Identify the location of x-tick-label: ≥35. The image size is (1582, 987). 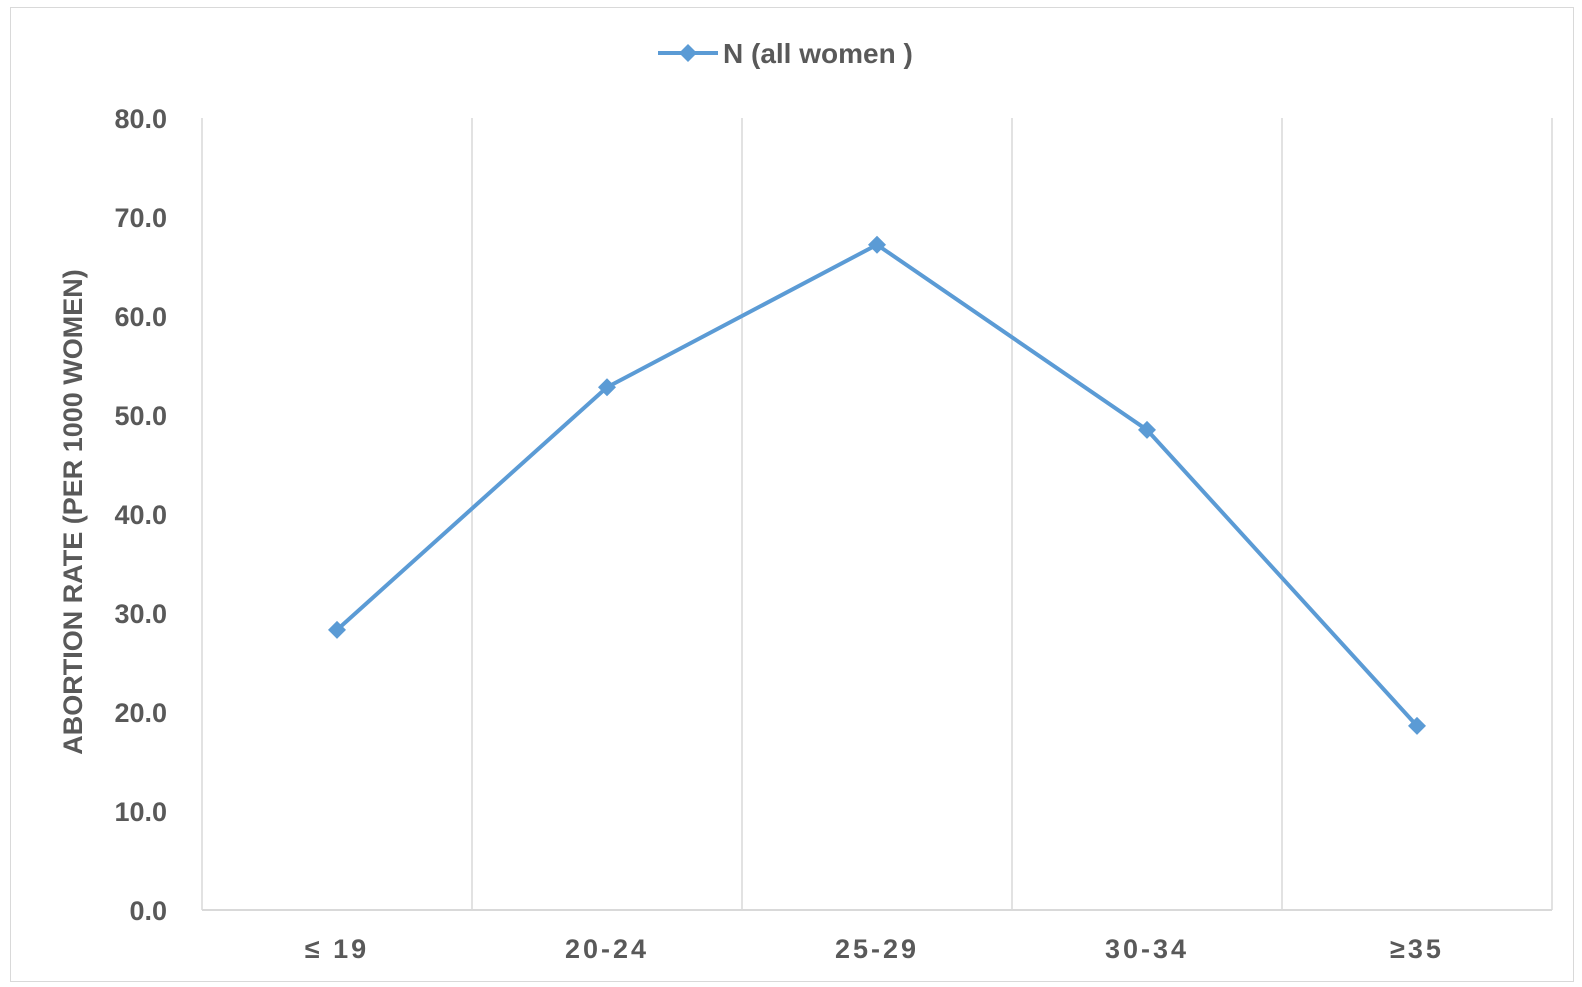
(1417, 949).